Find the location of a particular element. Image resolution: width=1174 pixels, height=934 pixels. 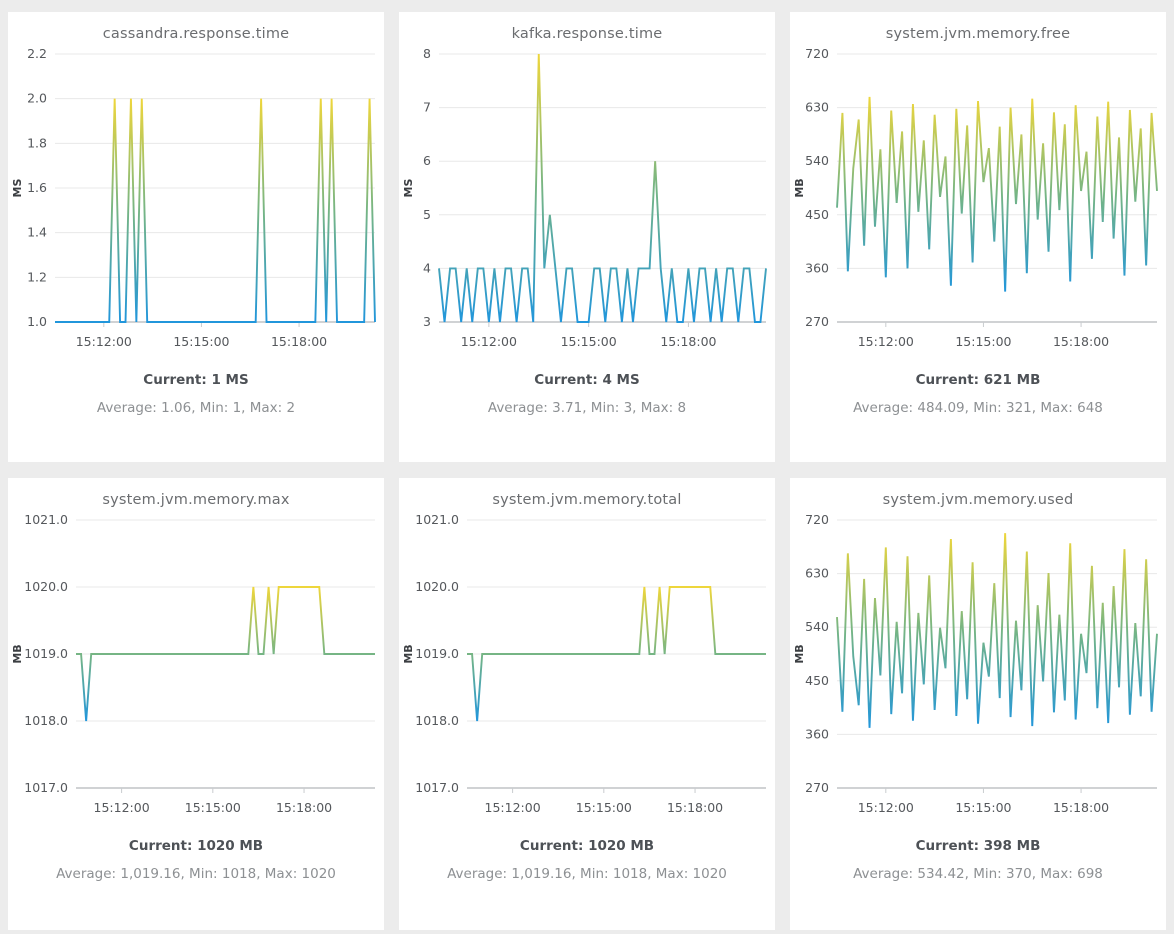

chart-stats: Average: 484.09, Min: 321, Max: 648 is located at coordinates (978, 408).